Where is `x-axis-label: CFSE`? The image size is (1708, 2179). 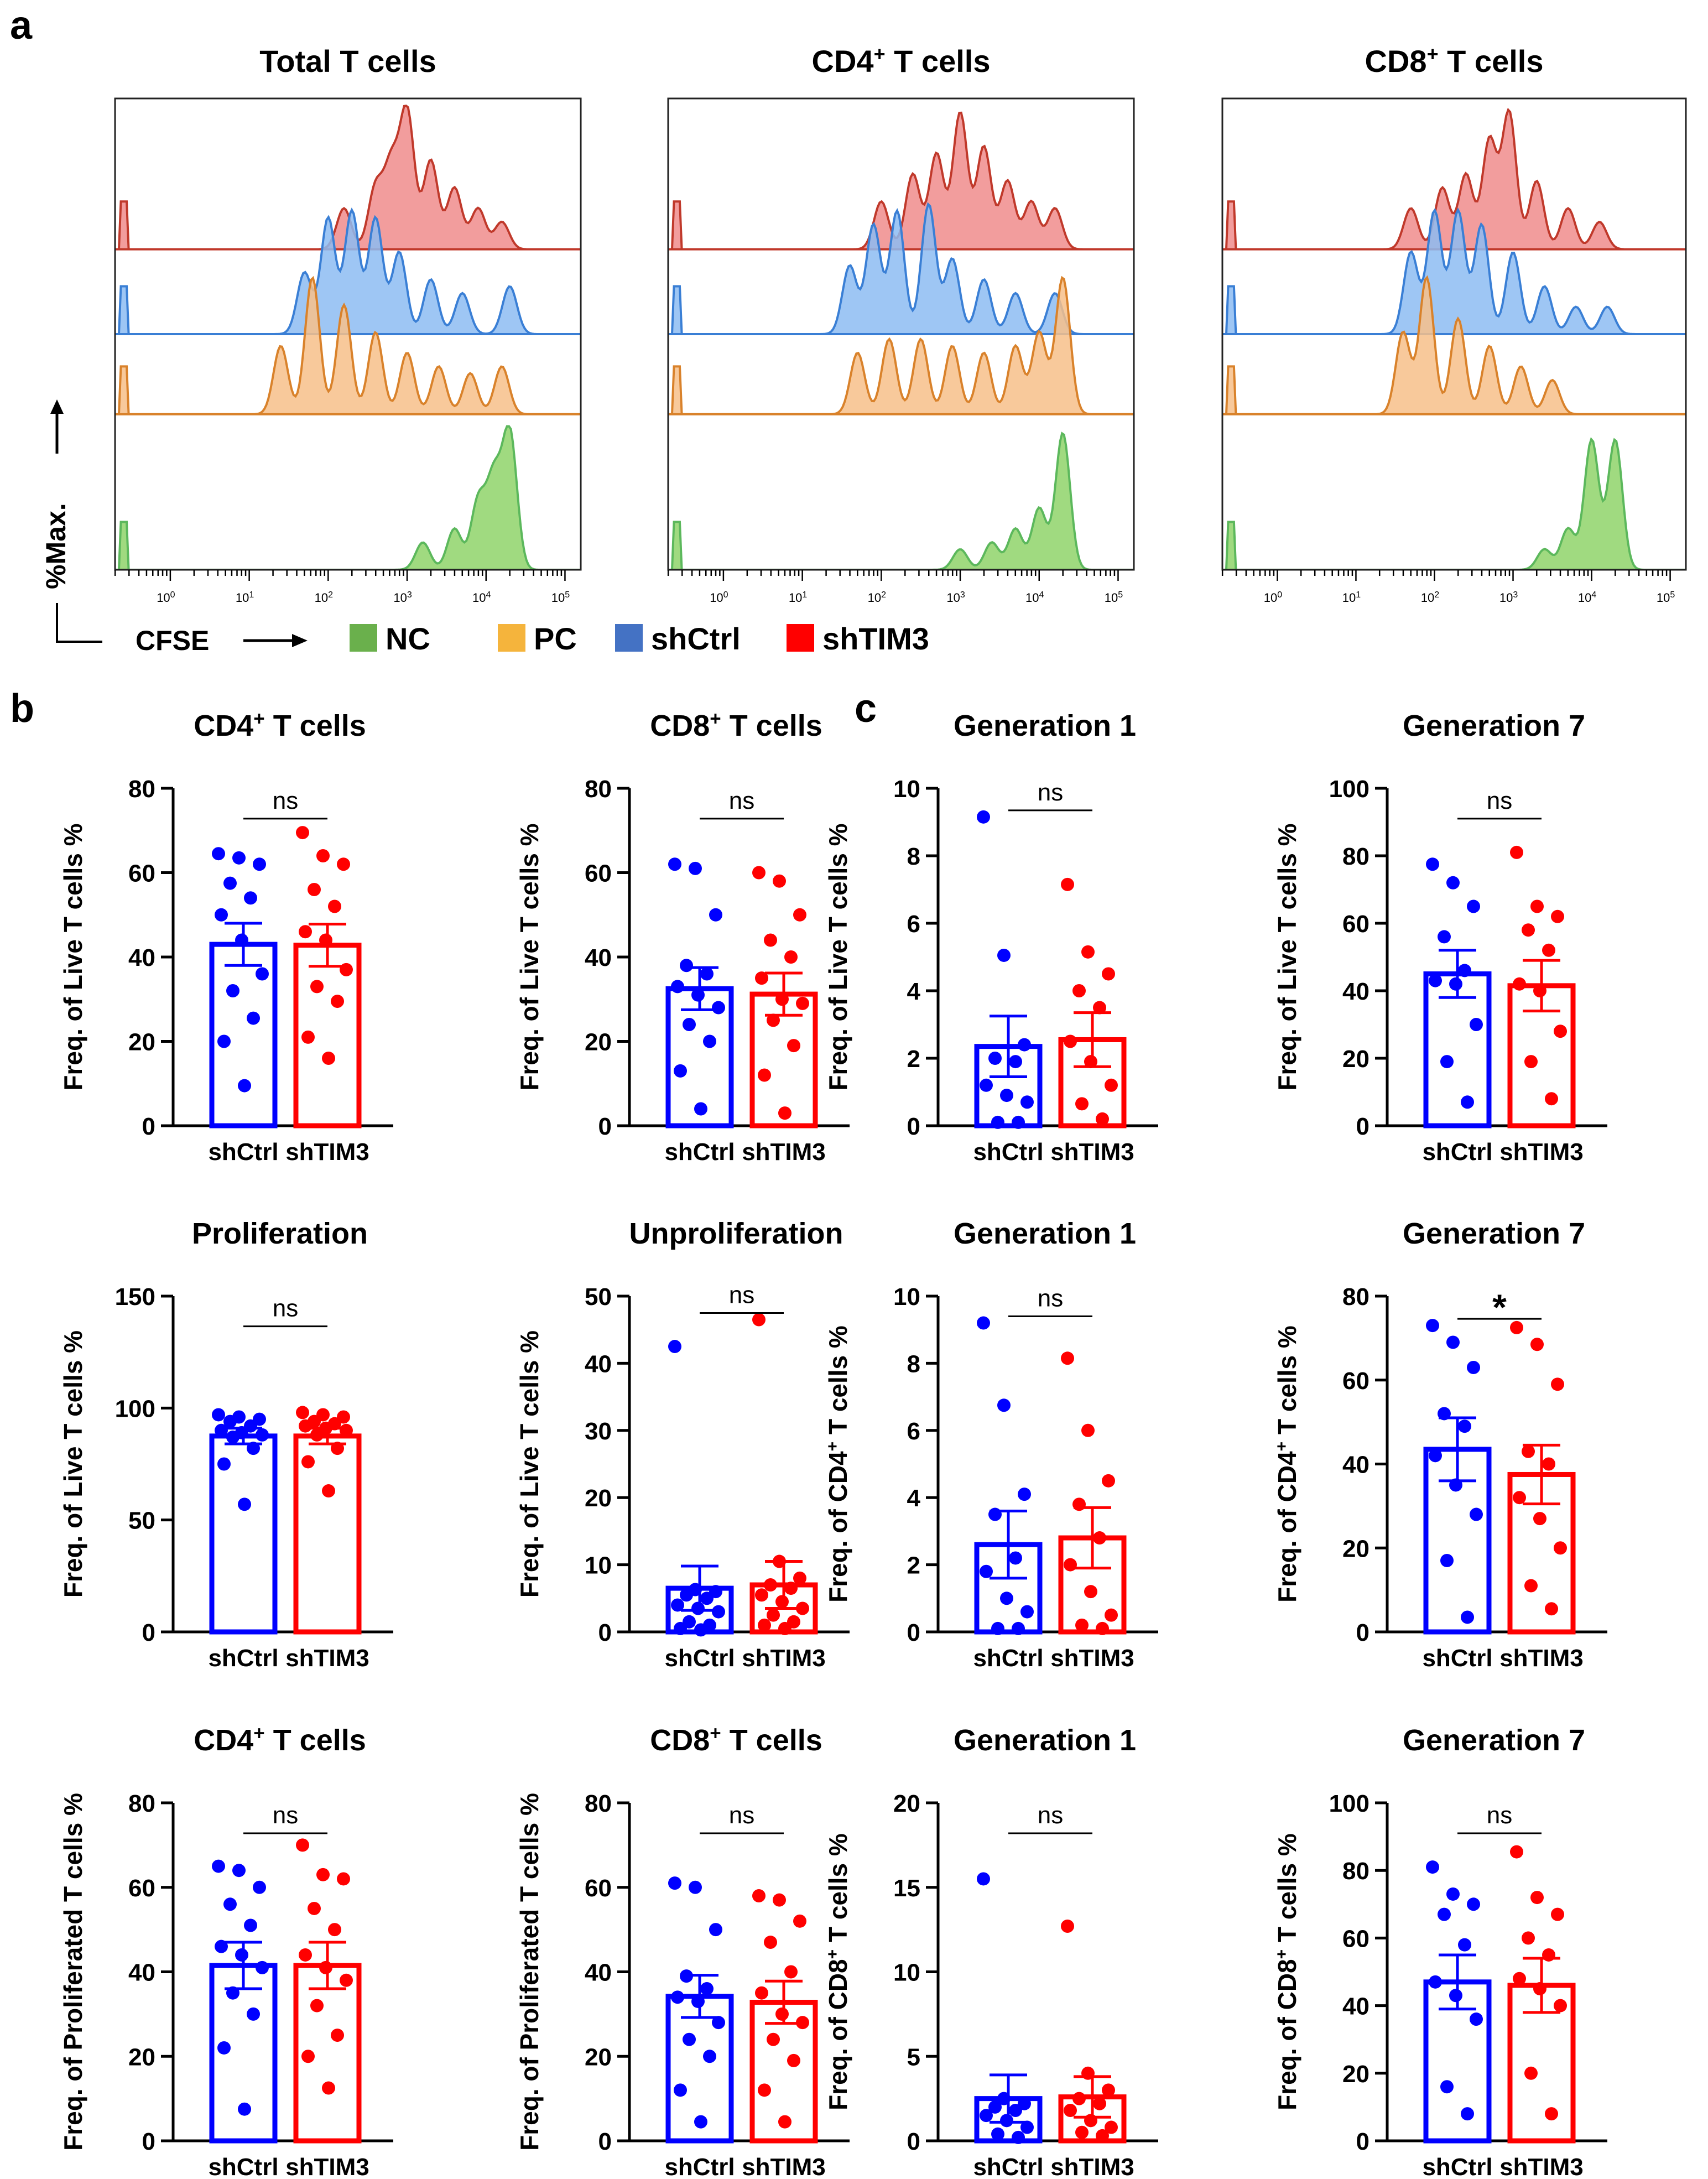 x-axis-label: CFSE is located at coordinates (172, 640).